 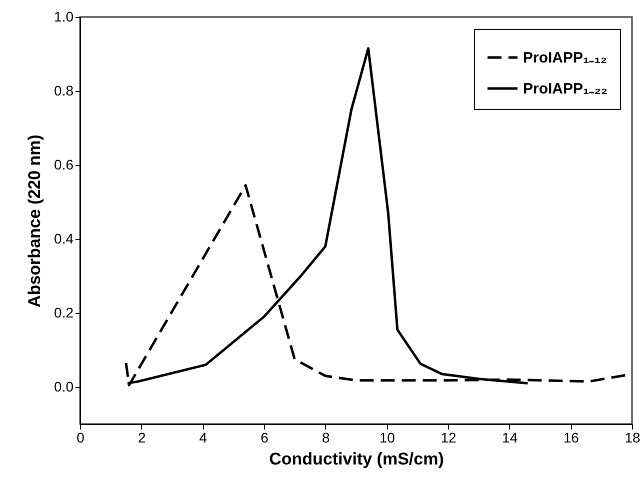 What do you see at coordinates (80, 438) in the screenshot?
I see `x-tick-label: 0` at bounding box center [80, 438].